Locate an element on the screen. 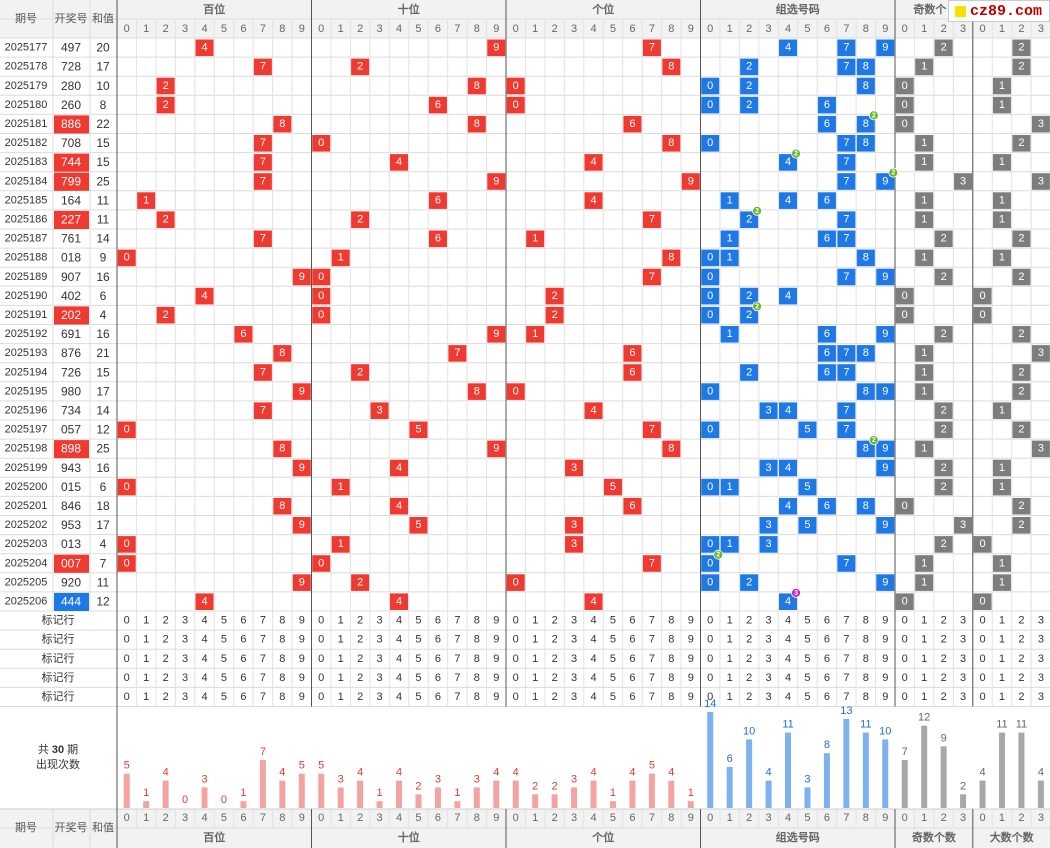 This screenshot has height=848, width=1050. row-period: 2025190 is located at coordinates (26, 296).